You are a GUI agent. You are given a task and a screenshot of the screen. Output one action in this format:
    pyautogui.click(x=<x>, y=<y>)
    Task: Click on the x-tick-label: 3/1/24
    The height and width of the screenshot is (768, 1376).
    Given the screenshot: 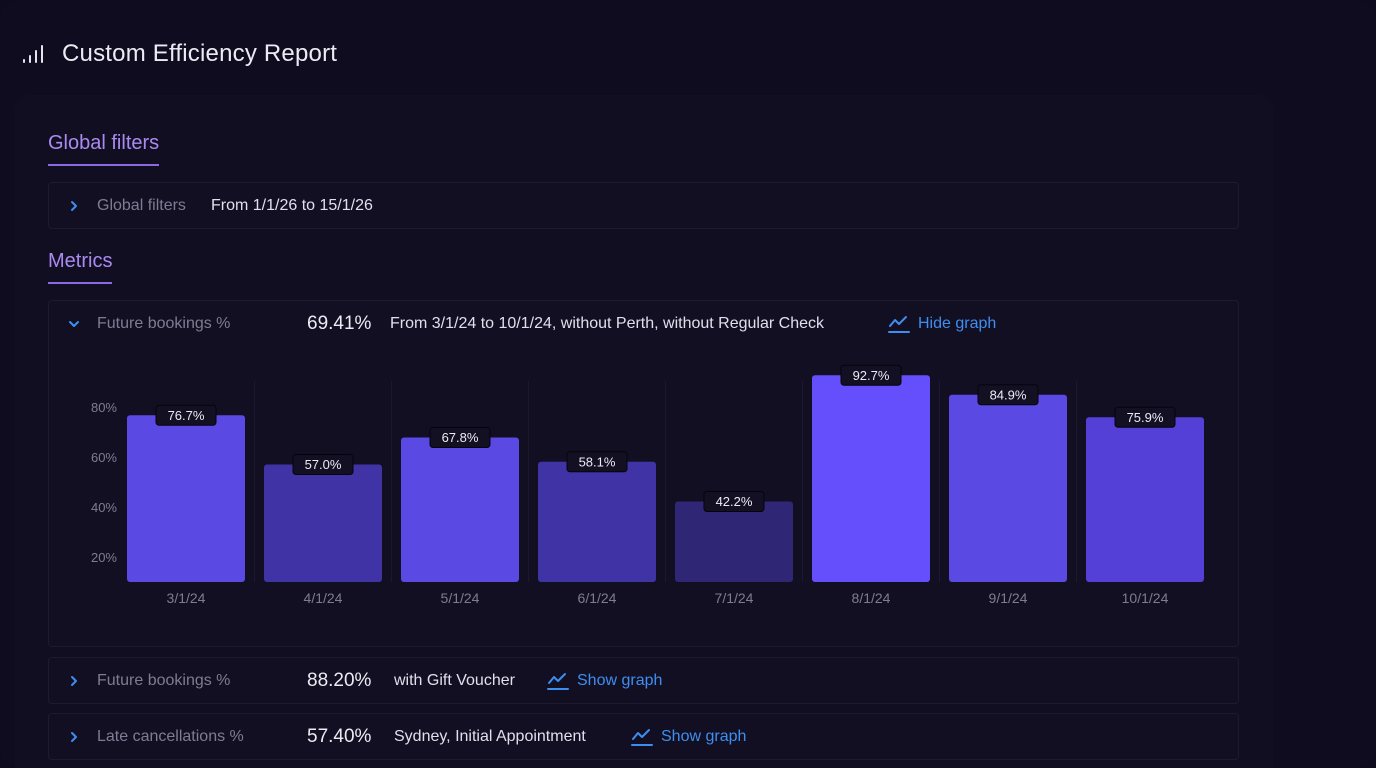 What is the action you would take?
    pyautogui.click(x=186, y=598)
    